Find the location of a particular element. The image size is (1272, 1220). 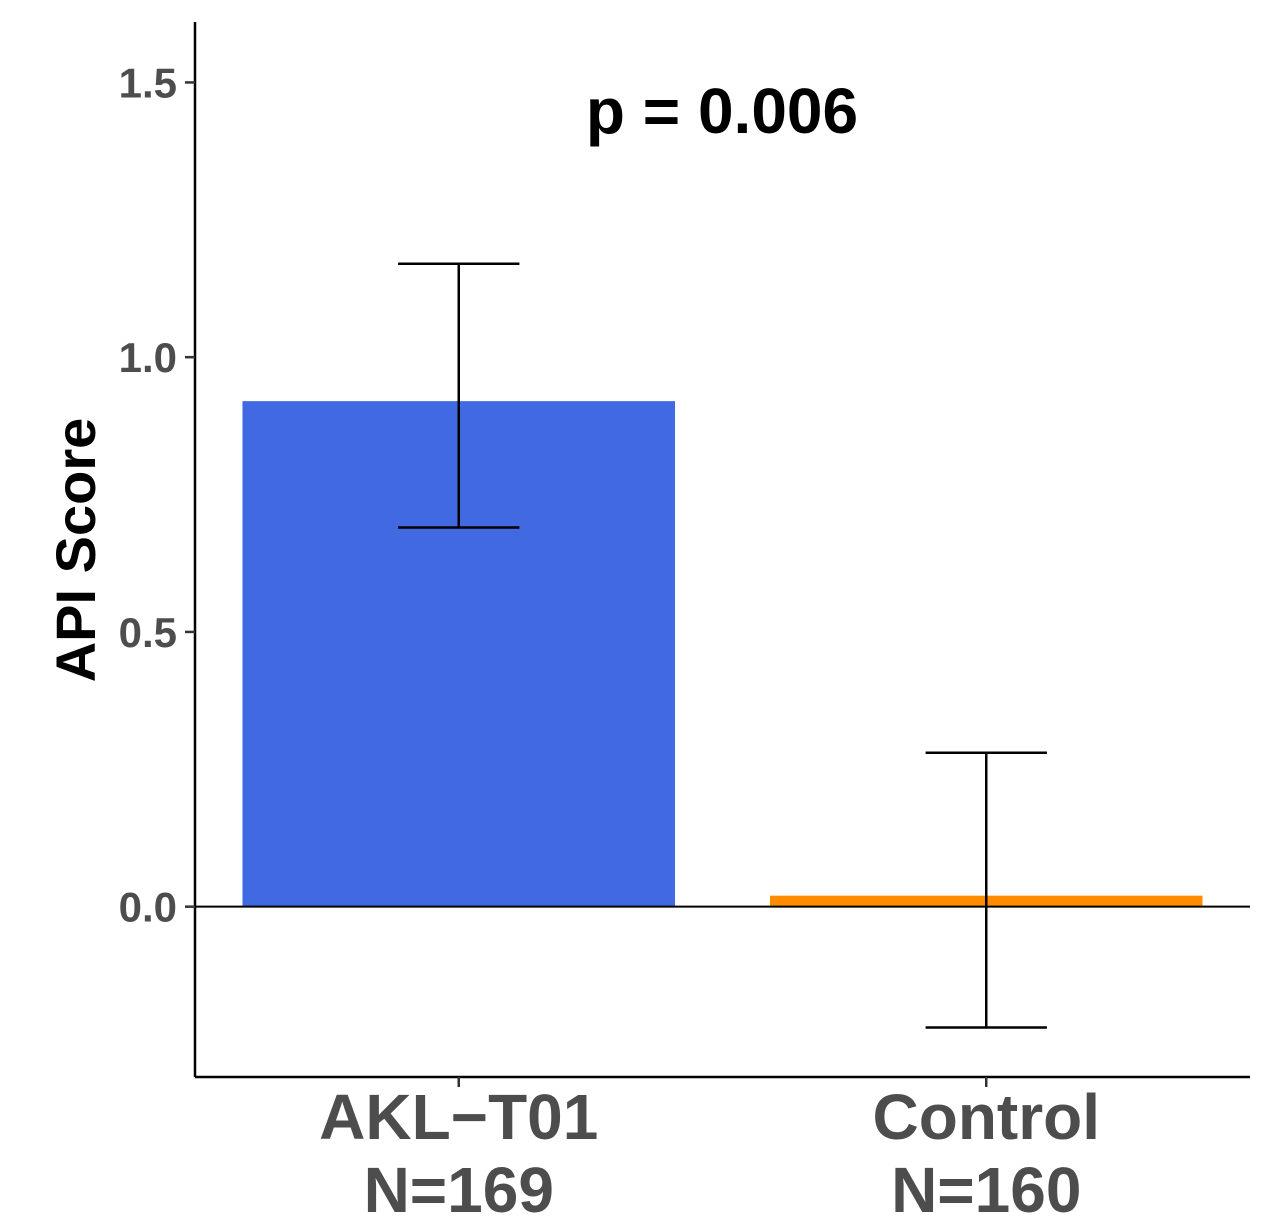

p-value-annotation: p = 0.006 is located at coordinates (722, 111).